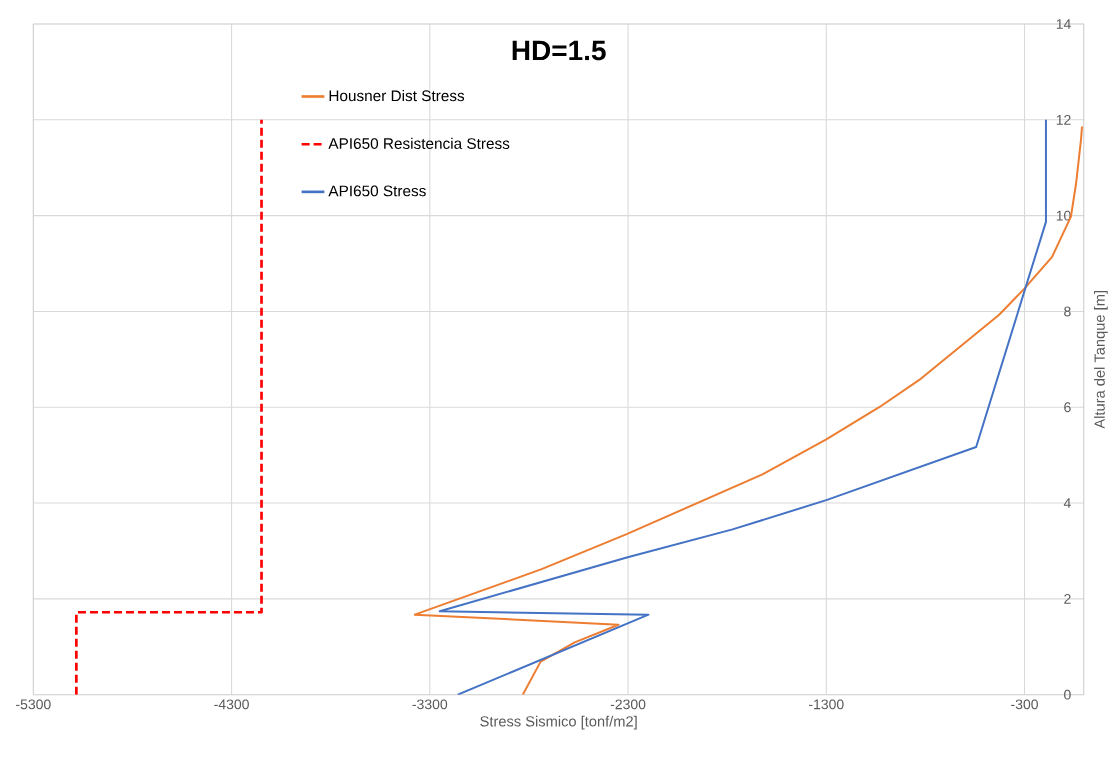 This screenshot has width=1116, height=759. What do you see at coordinates (559, 50) in the screenshot?
I see `chart-title: HD=1.5` at bounding box center [559, 50].